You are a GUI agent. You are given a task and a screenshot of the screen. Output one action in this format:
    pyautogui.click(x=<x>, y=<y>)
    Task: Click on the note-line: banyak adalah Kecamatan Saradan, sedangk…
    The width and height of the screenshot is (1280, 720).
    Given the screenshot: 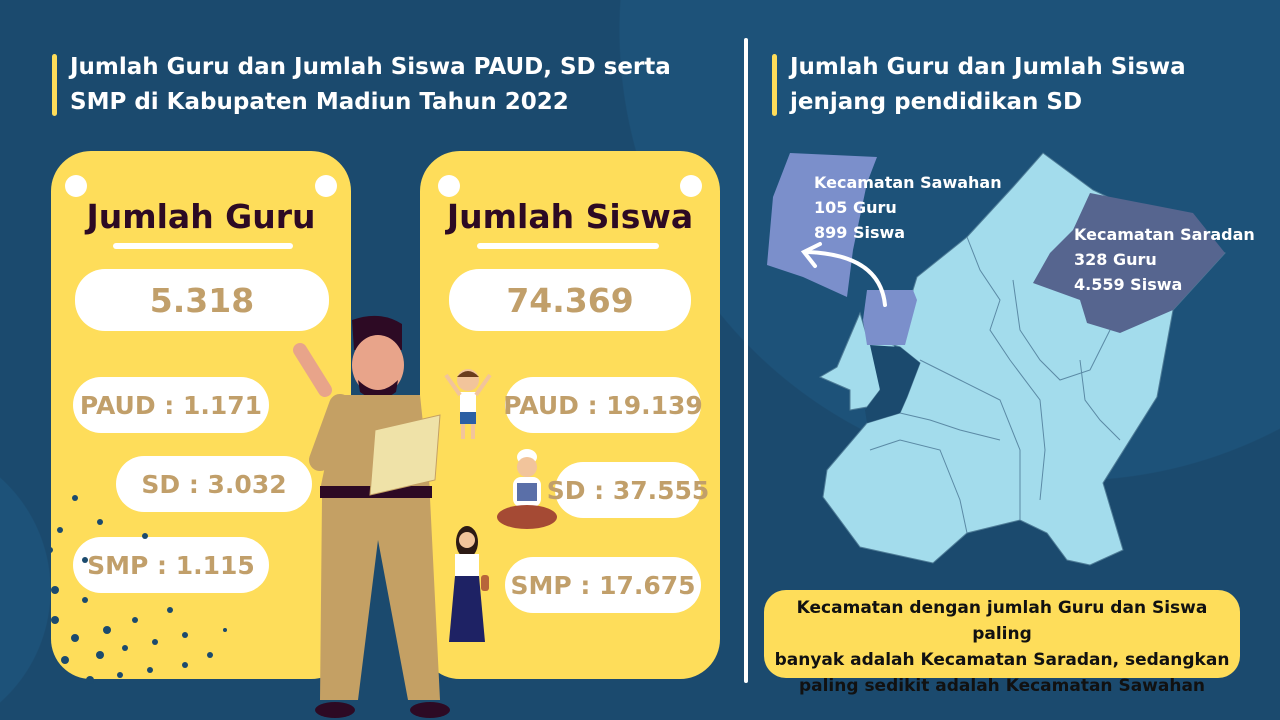 What is the action you would take?
    pyautogui.click(x=1002, y=660)
    